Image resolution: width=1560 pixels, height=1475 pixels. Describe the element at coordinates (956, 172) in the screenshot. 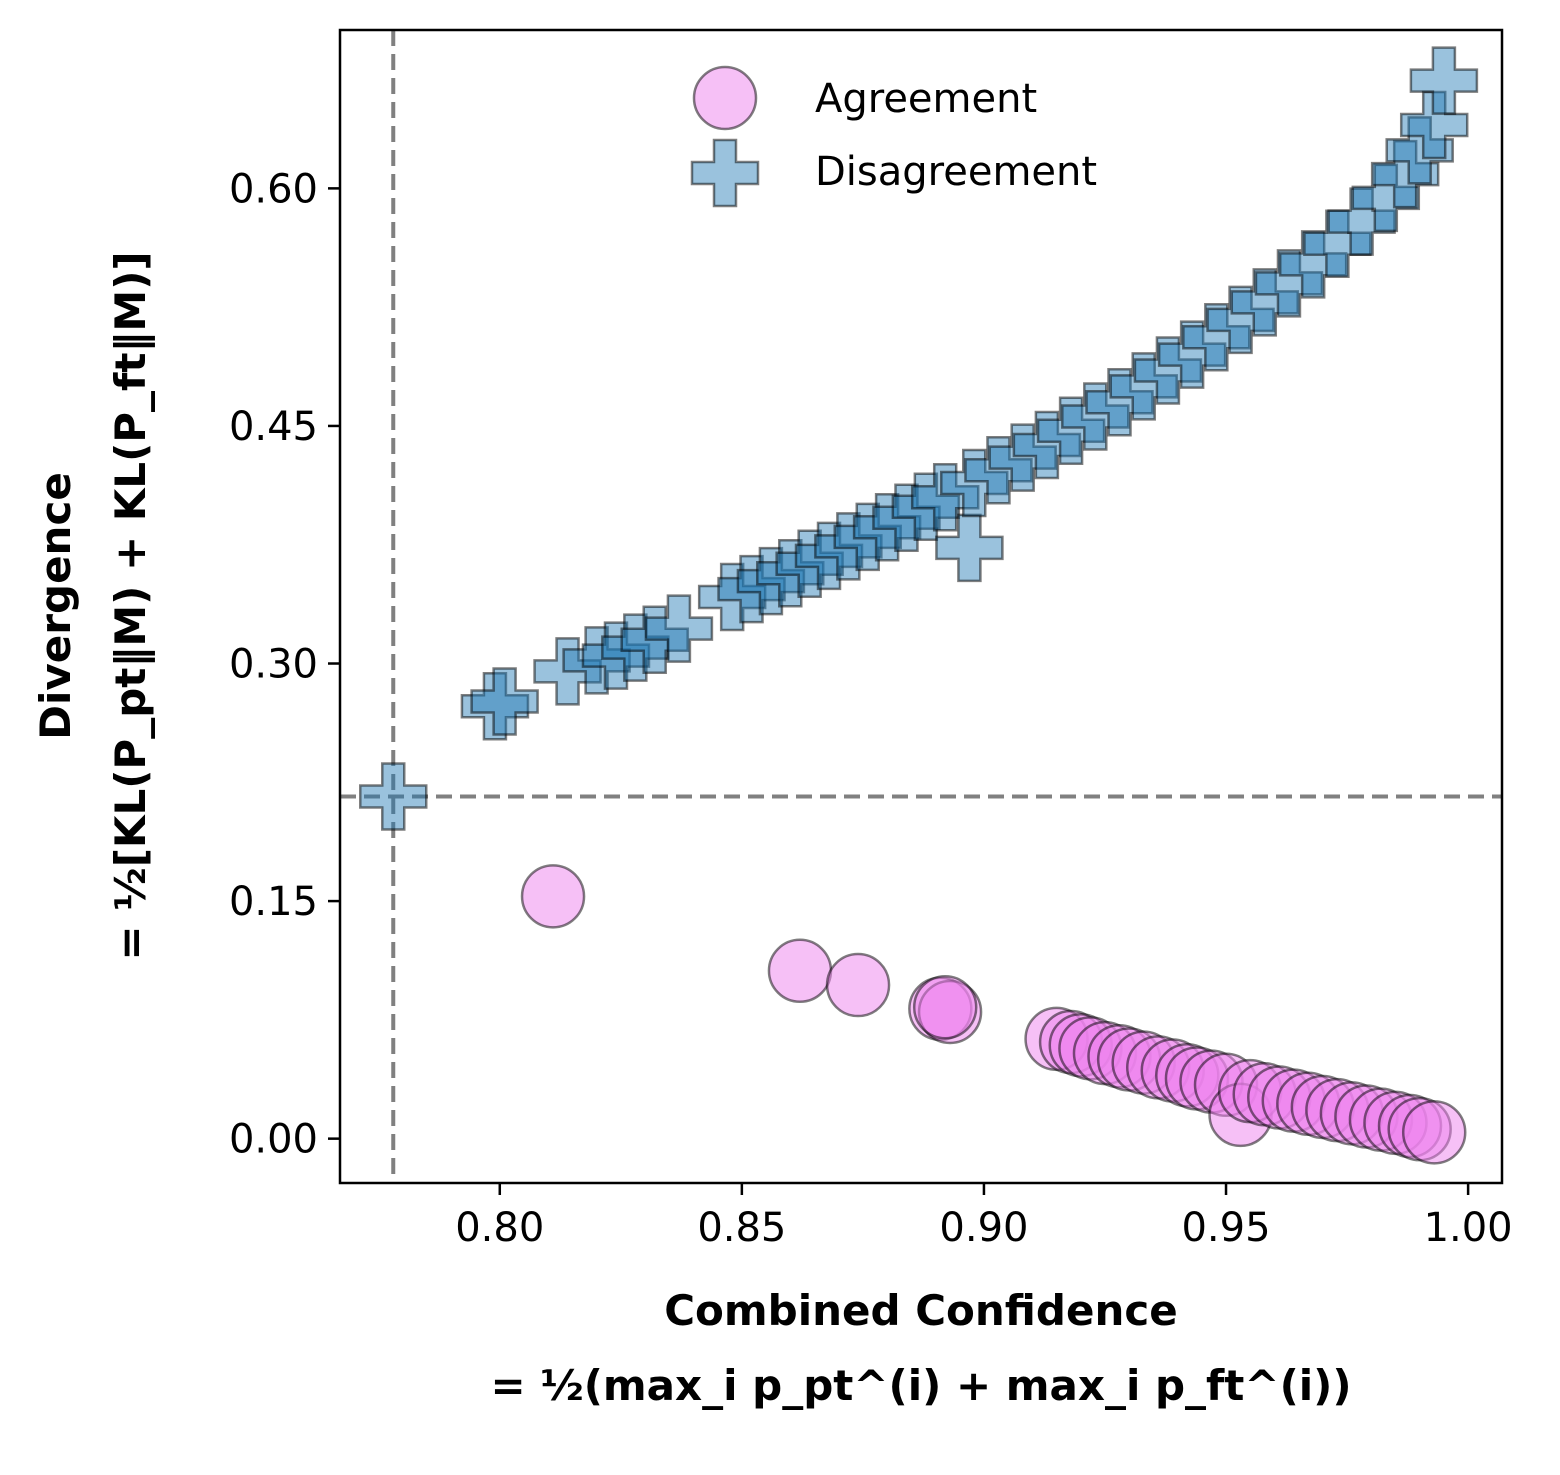

I see `legend-disagreement-label: Disagreement` at that location.